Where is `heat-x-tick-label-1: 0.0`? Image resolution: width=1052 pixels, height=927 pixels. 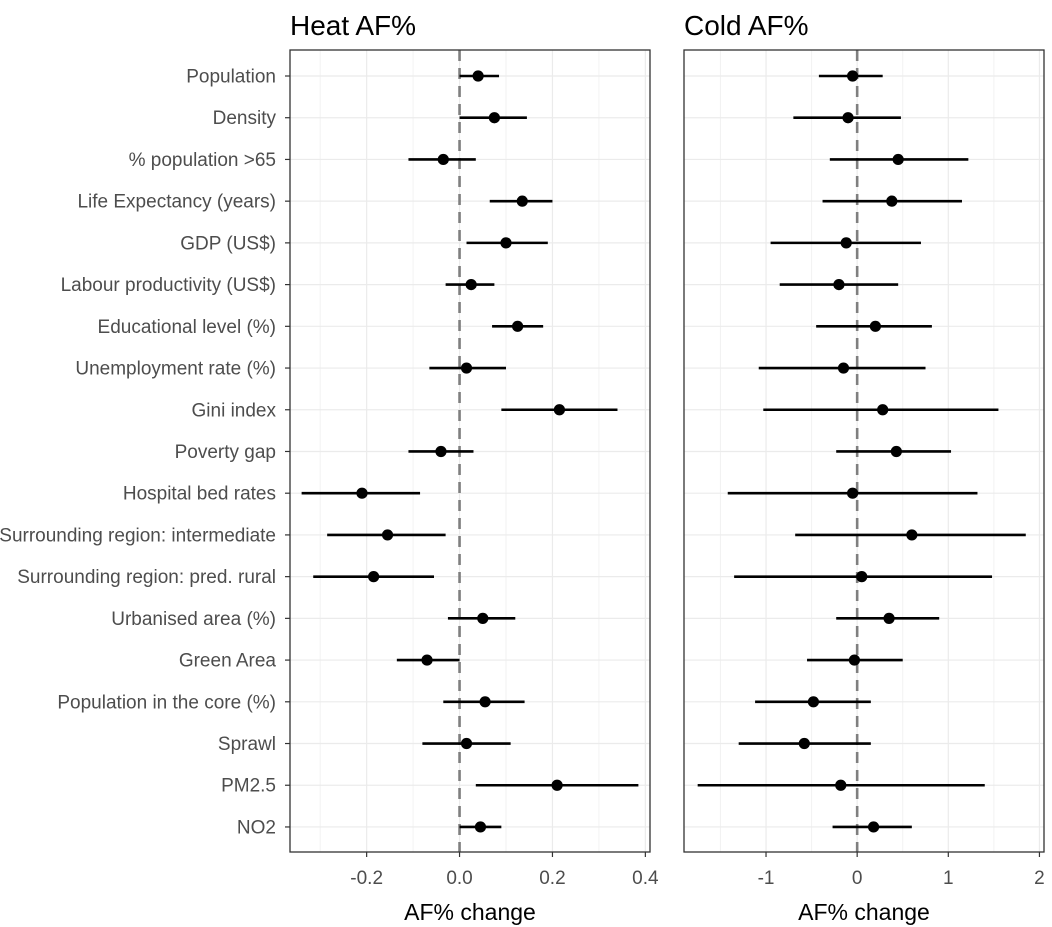 heat-x-tick-label-1: 0.0 is located at coordinates (459, 878).